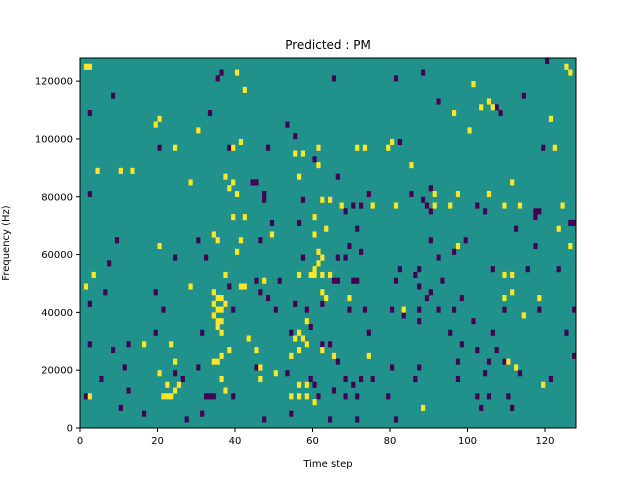  I want to click on x-tick-label: 60, so click(312, 441).